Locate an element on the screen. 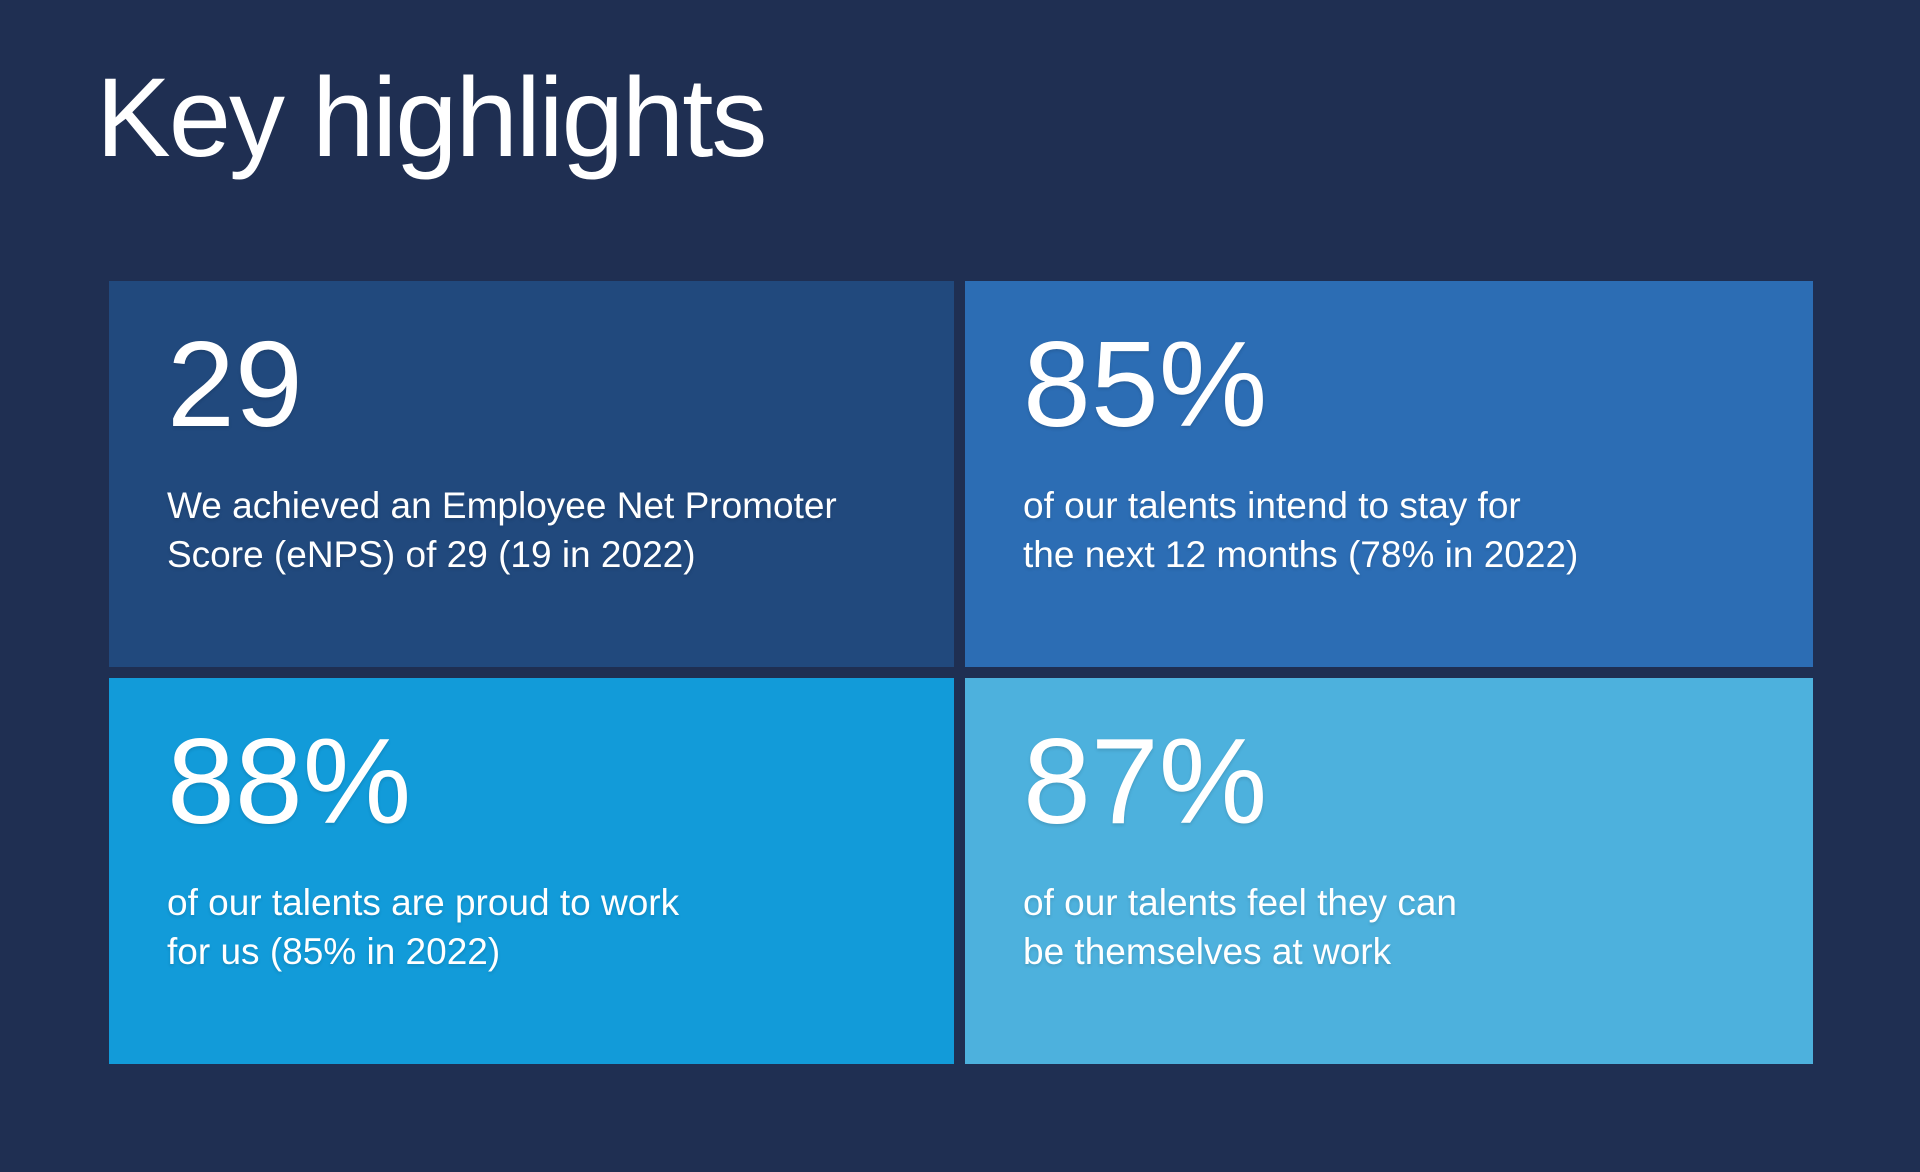 The image size is (1920, 1172). stat-value: 85% is located at coordinates (1145, 384).